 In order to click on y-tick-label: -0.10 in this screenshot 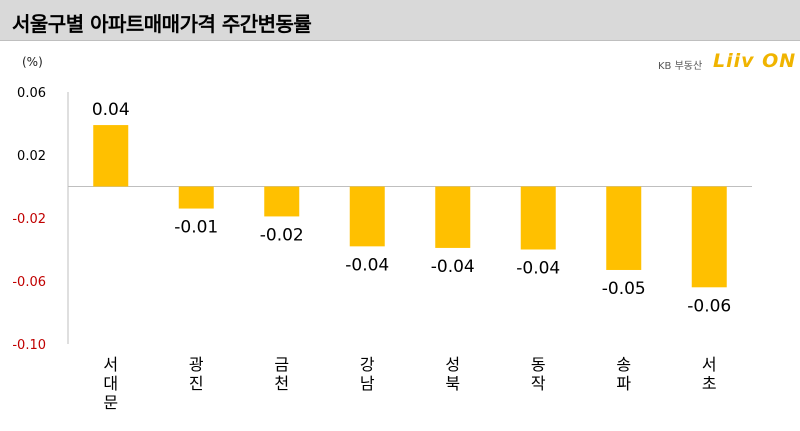, I will do `click(29, 345)`.